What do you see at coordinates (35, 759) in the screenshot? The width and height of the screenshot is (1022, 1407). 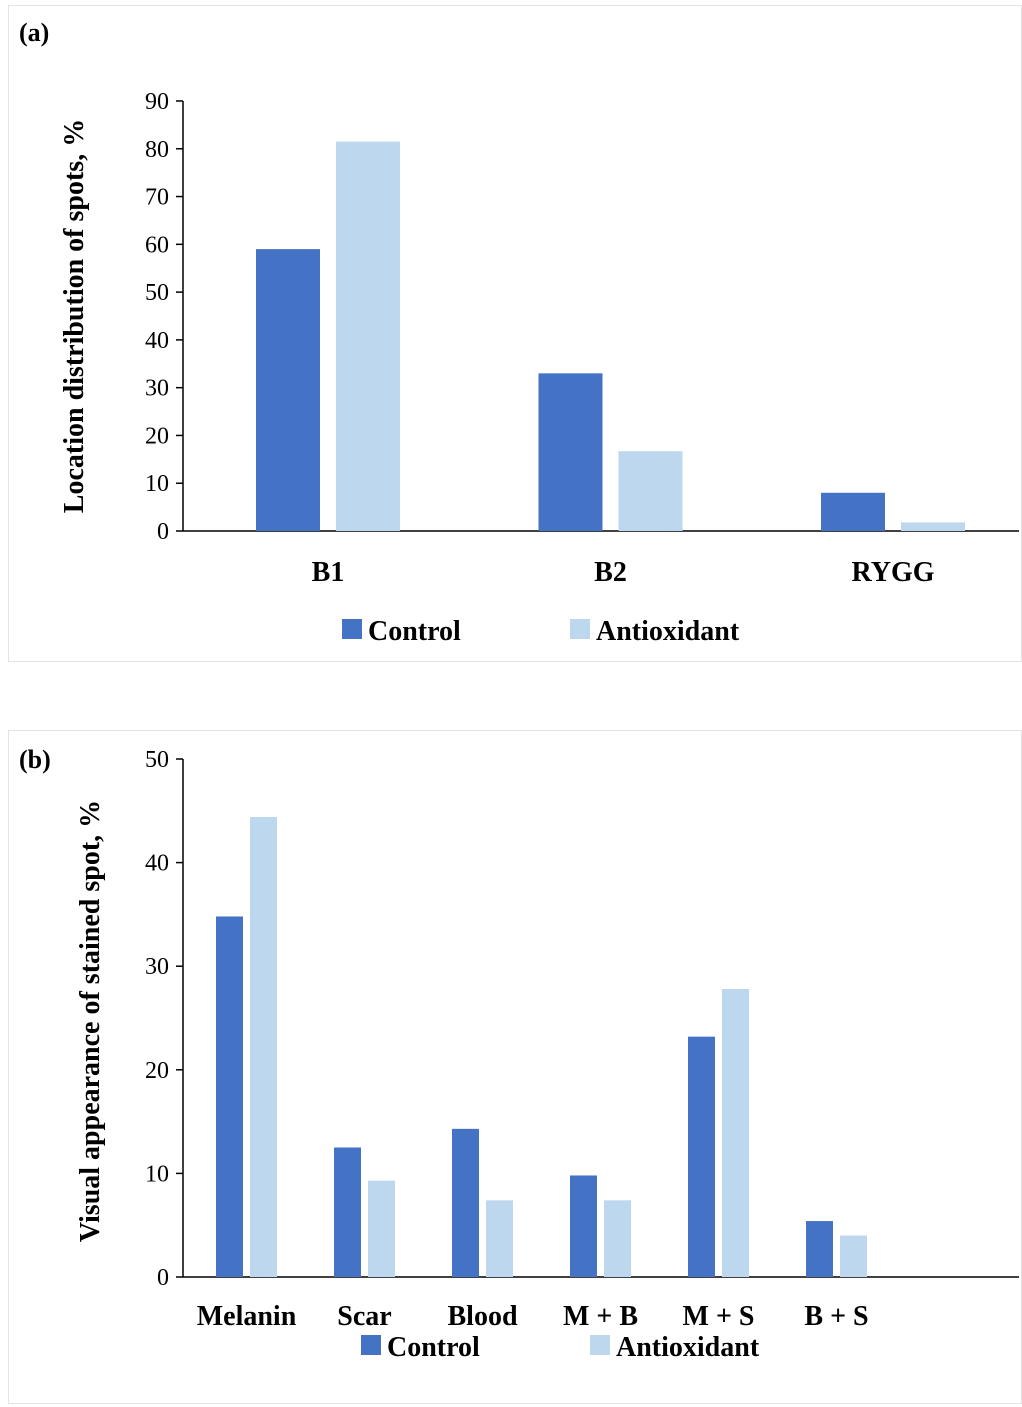 I see `panel-label-b: (b)` at bounding box center [35, 759].